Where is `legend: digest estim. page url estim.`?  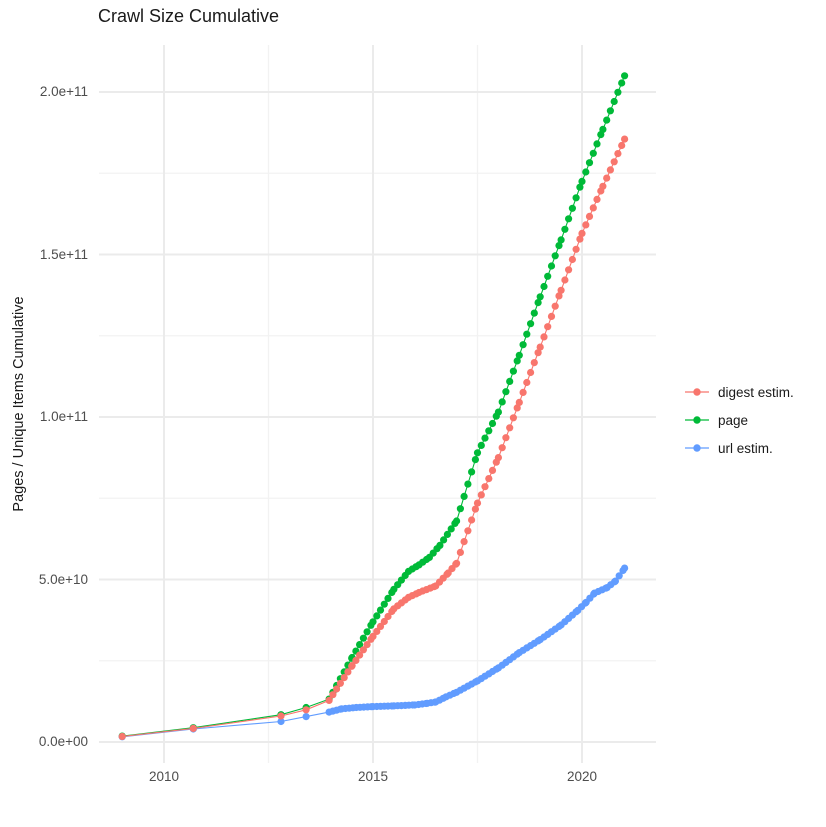
legend: digest estim. page url estim. is located at coordinates (739, 420).